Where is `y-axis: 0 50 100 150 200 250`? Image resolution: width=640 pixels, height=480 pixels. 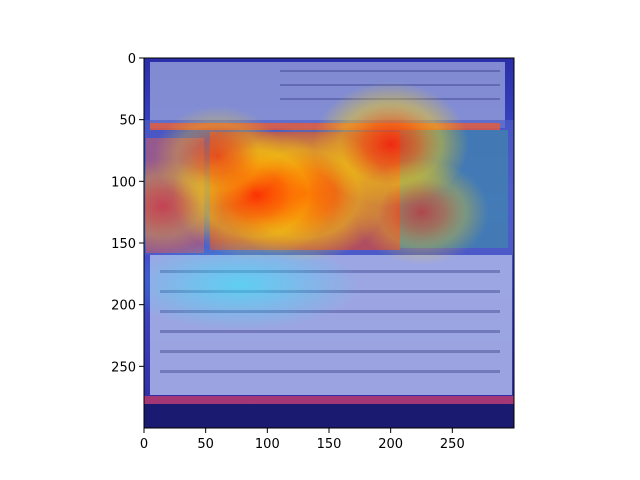 y-axis: 0 50 100 150 200 250 is located at coordinates (127, 213).